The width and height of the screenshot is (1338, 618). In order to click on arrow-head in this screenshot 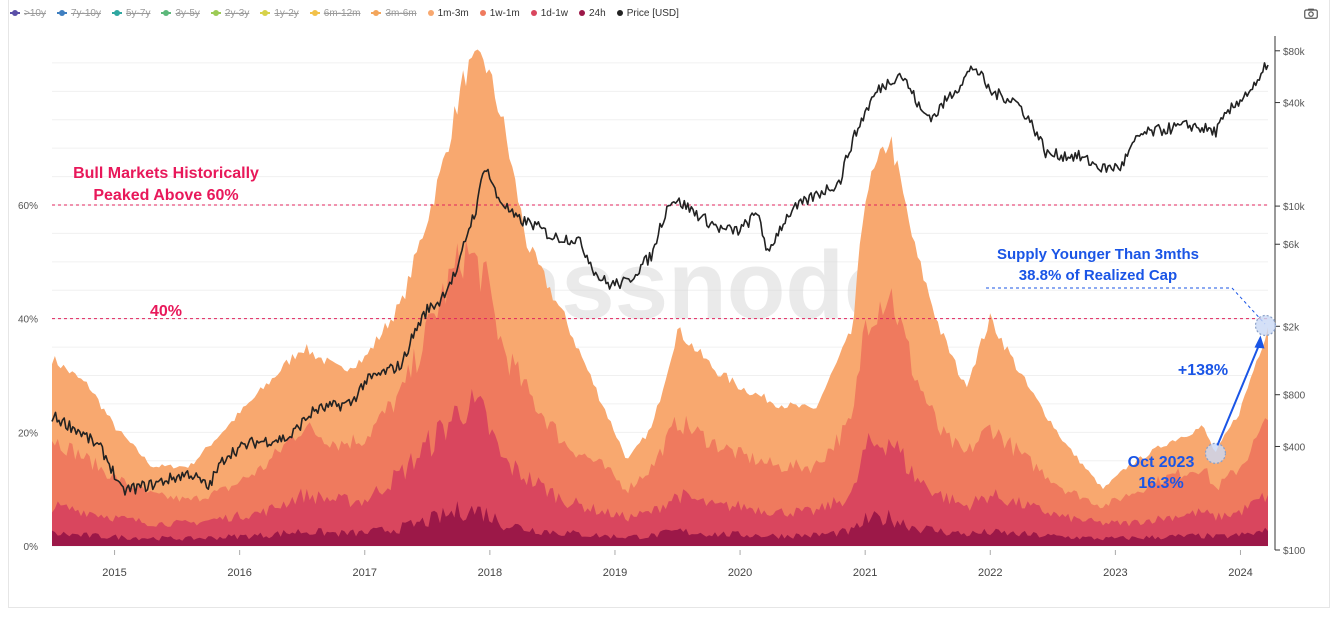, I will do `click(1259, 342)`.